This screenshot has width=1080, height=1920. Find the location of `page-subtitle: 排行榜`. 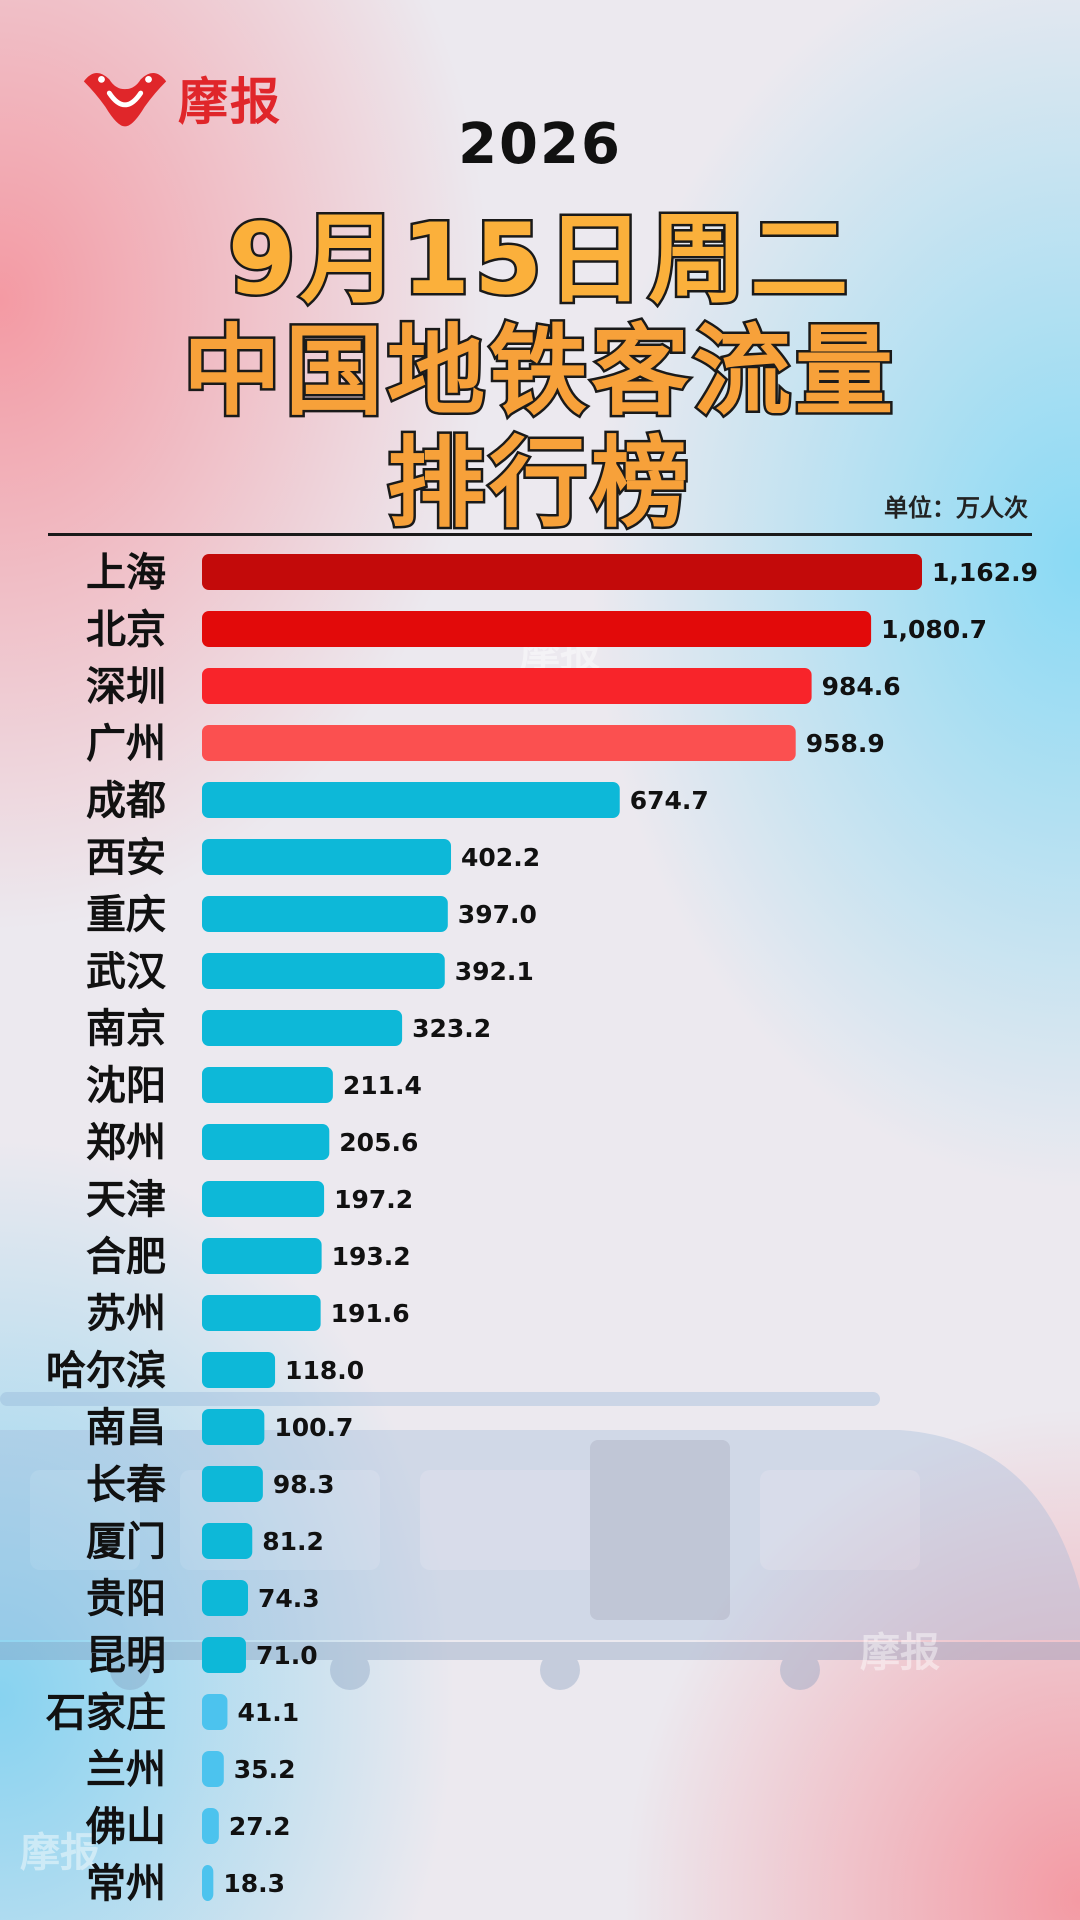

page-subtitle: 排行榜 is located at coordinates (538, 484).